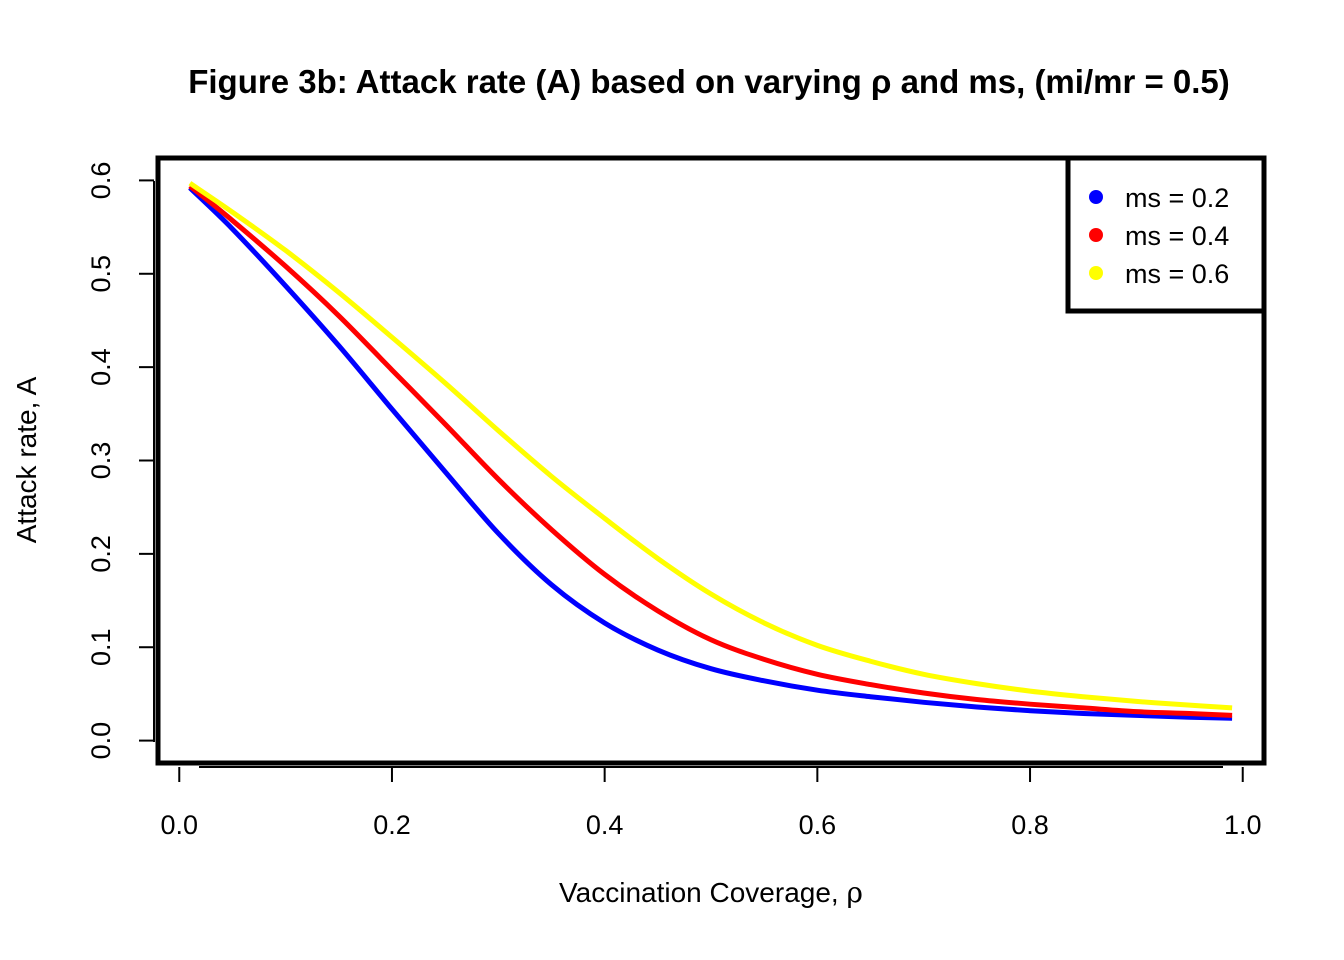 The width and height of the screenshot is (1344, 960). Describe the element at coordinates (101, 741) in the screenshot. I see `y-tick-label: 0.0` at that location.